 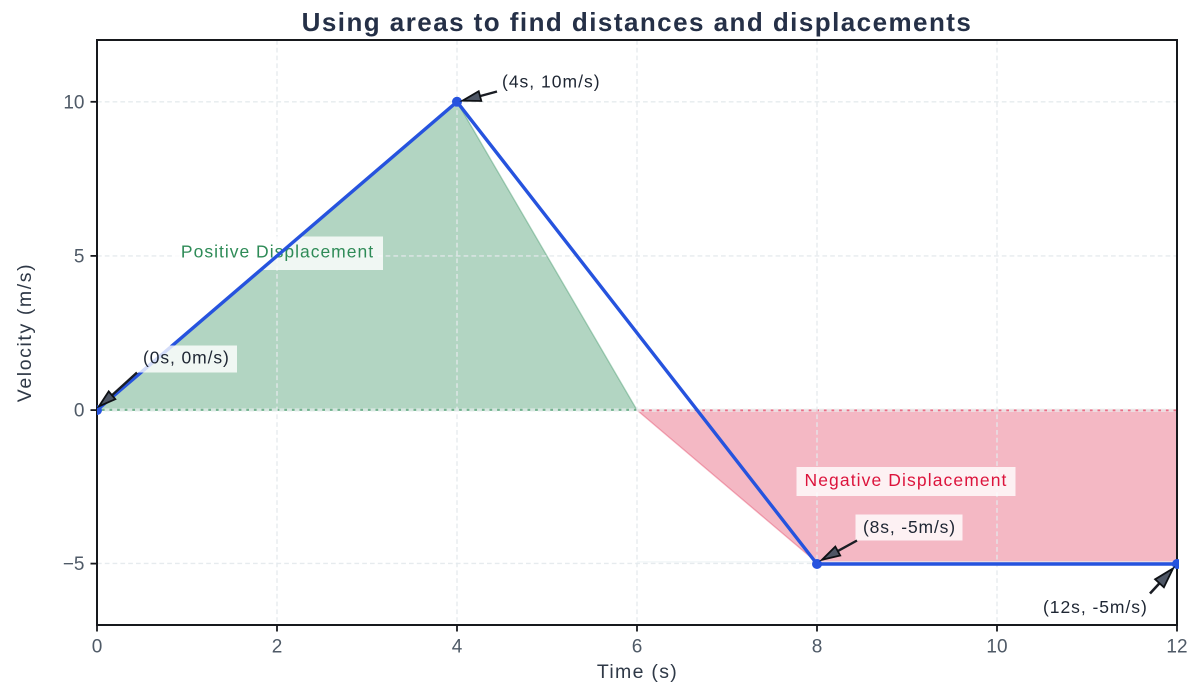 What do you see at coordinates (905, 480) in the screenshot?
I see `svg-text: Negative Displacement` at bounding box center [905, 480].